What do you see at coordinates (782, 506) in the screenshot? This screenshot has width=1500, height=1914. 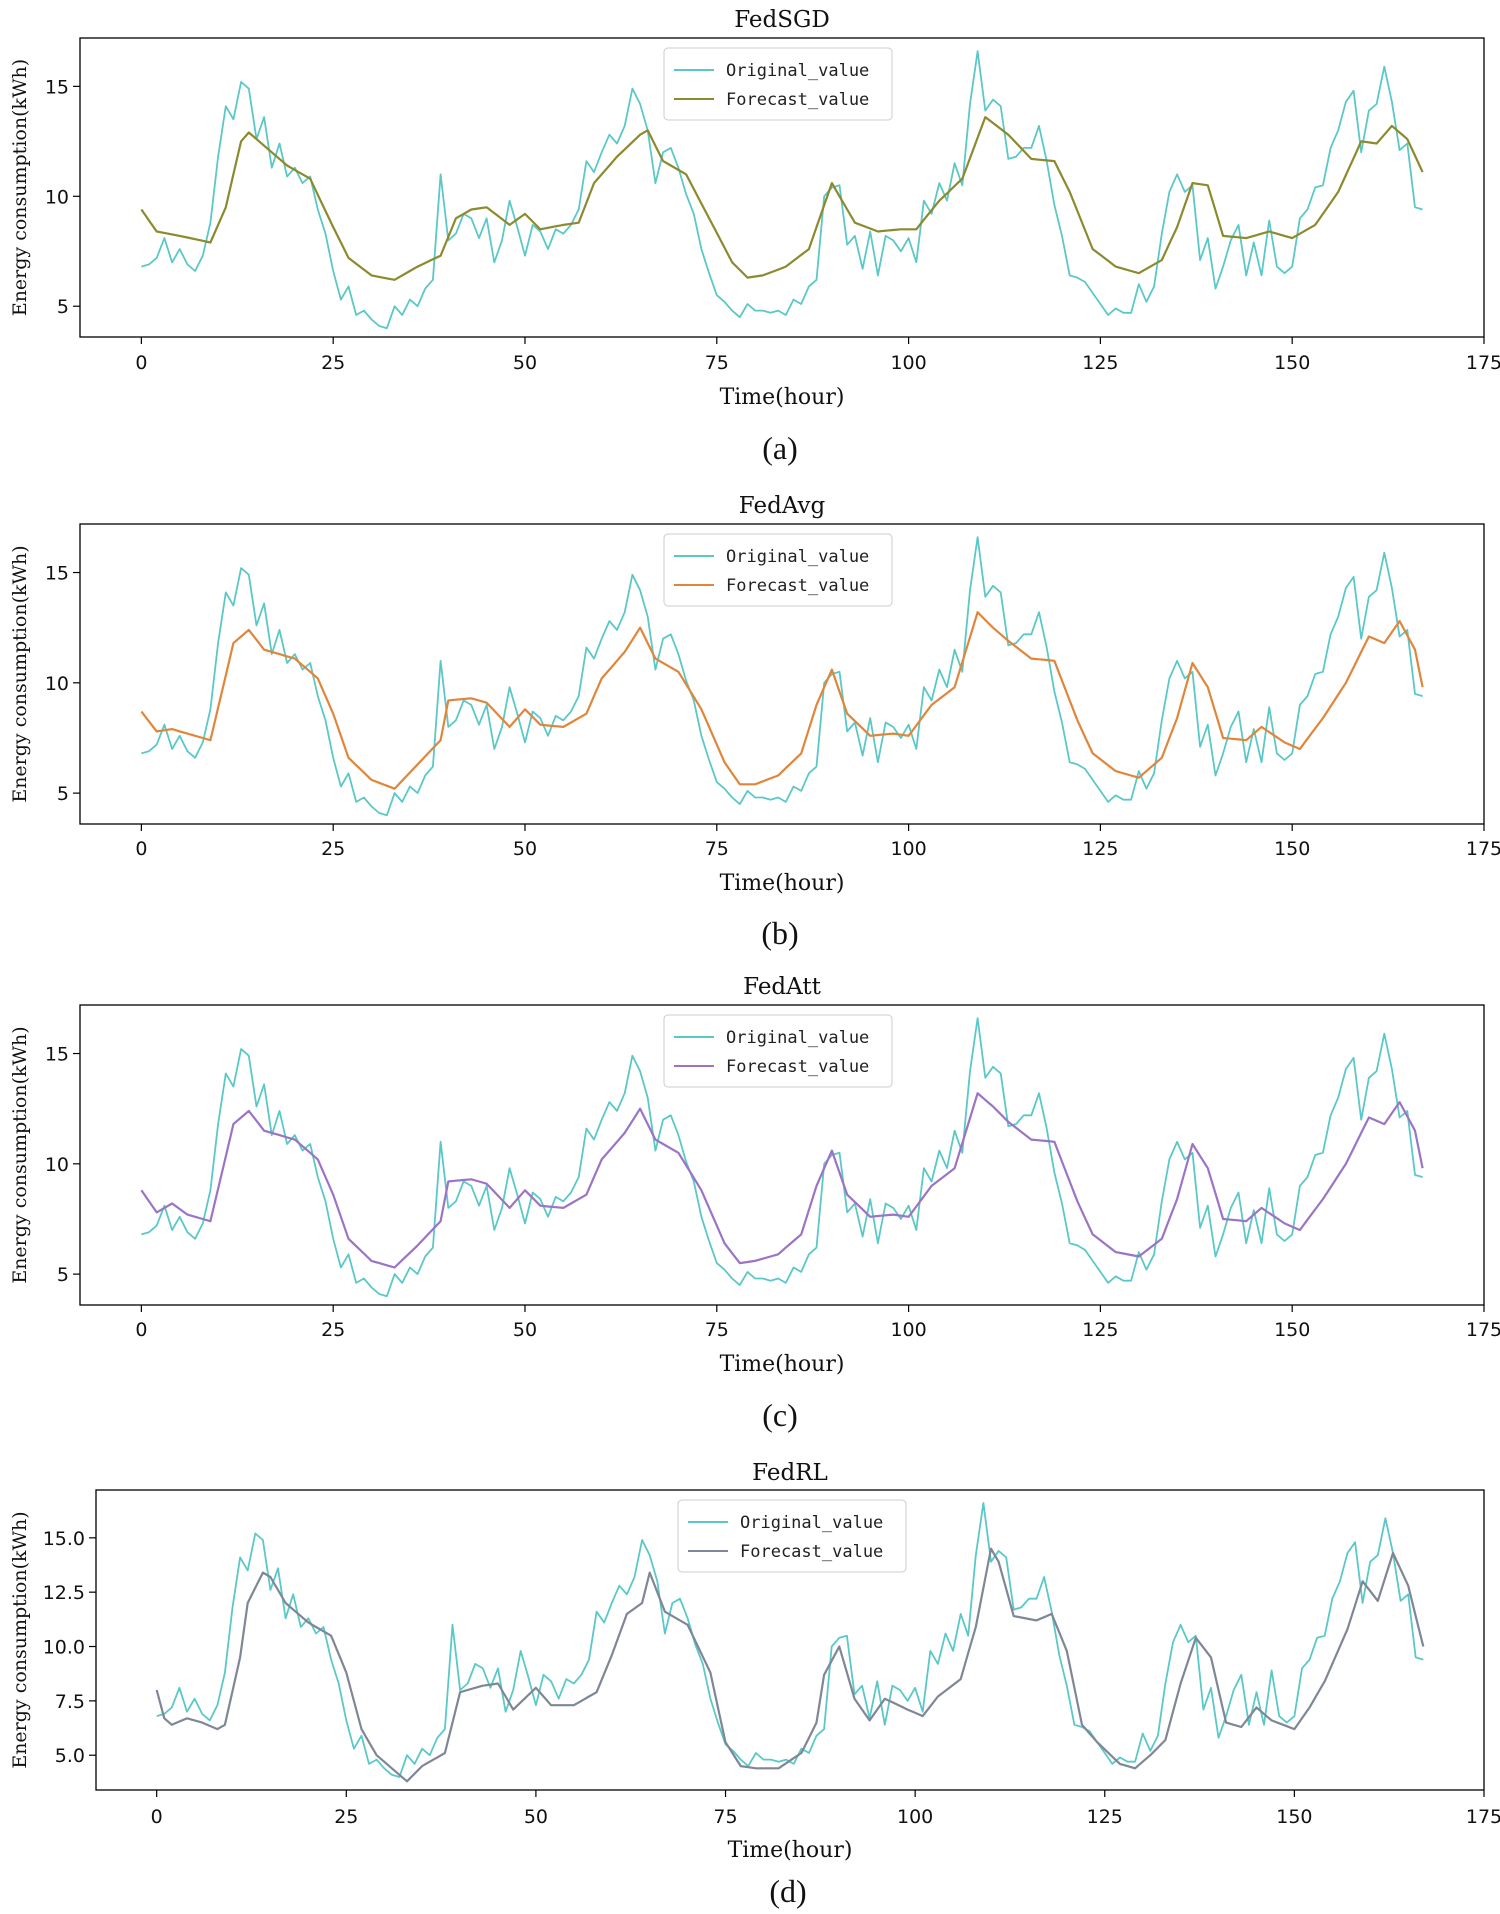 I see `chart-title: FedAvg` at bounding box center [782, 506].